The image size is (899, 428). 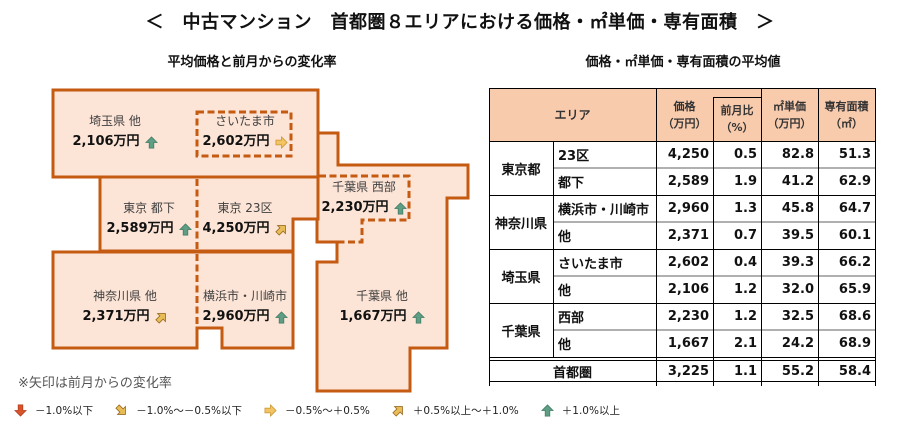 I want to click on header-unit-price: ㎡単価 （万円）, so click(x=789, y=114).